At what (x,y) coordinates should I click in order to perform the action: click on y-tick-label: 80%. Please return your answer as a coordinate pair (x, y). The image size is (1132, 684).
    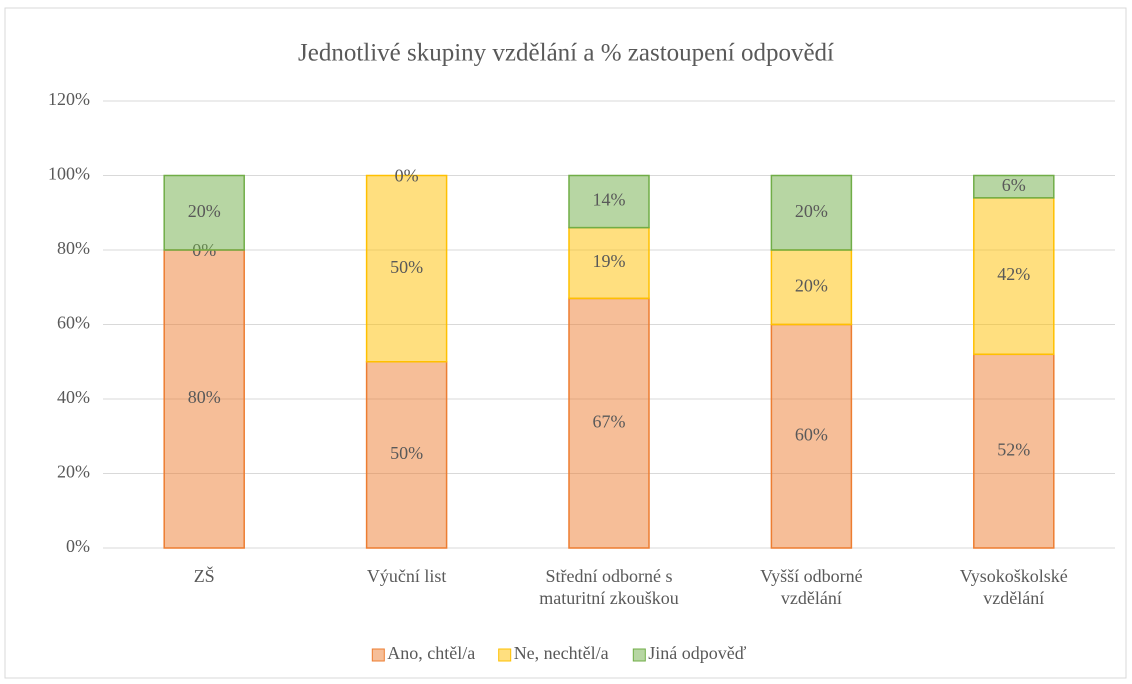
    Looking at the image, I should click on (73, 248).